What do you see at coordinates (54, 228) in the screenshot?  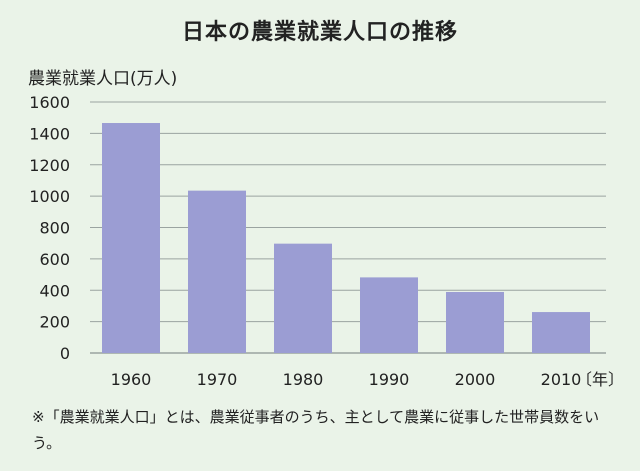 I see `y-tick-label: 800` at bounding box center [54, 228].